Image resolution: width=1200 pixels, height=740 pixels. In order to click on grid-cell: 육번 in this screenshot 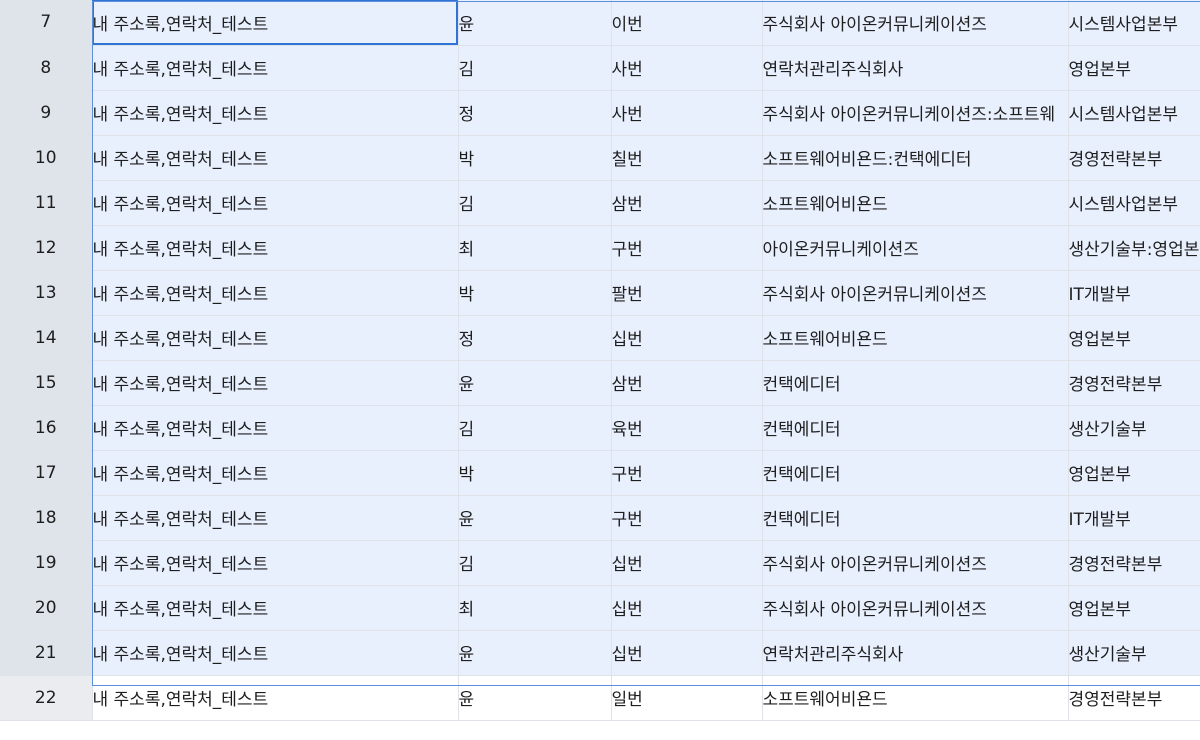, I will do `click(687, 428)`.